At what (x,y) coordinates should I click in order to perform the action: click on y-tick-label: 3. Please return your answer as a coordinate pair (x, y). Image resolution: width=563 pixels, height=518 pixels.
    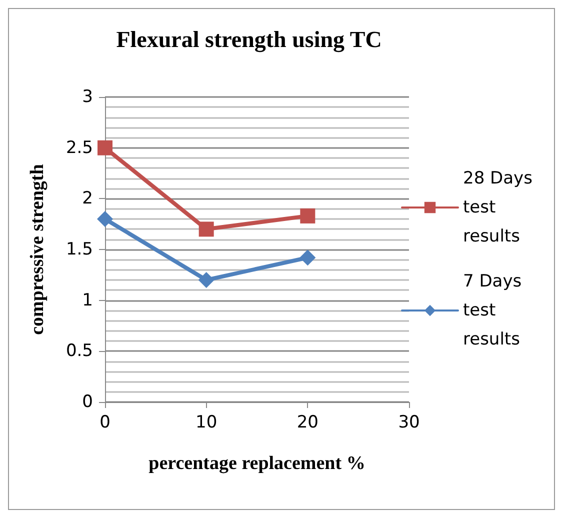
    Looking at the image, I should click on (87, 97).